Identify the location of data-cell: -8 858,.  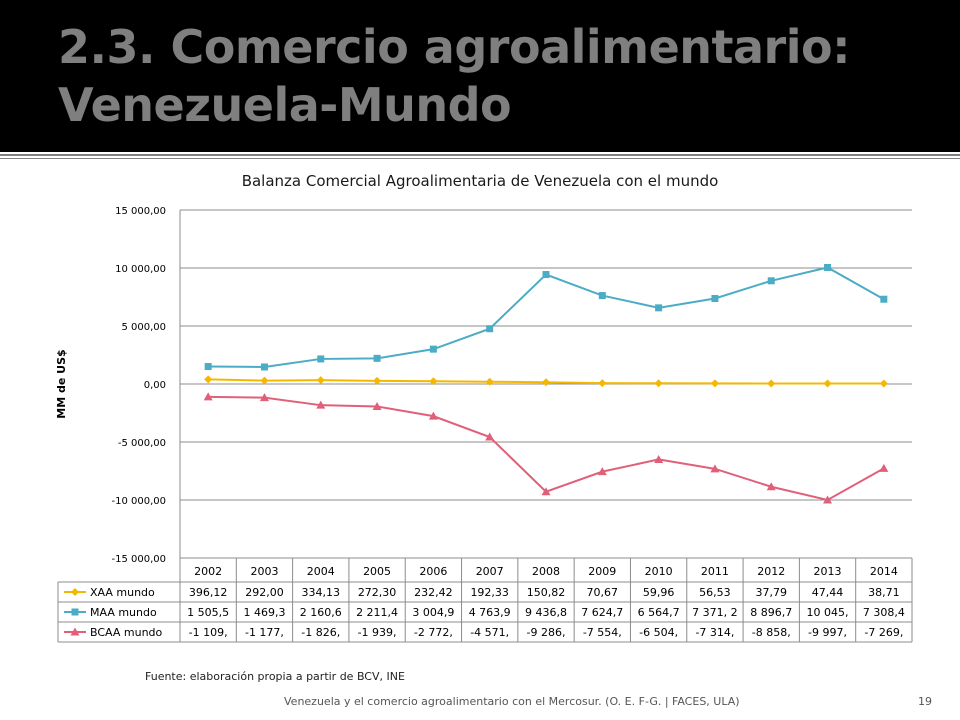
(771, 632).